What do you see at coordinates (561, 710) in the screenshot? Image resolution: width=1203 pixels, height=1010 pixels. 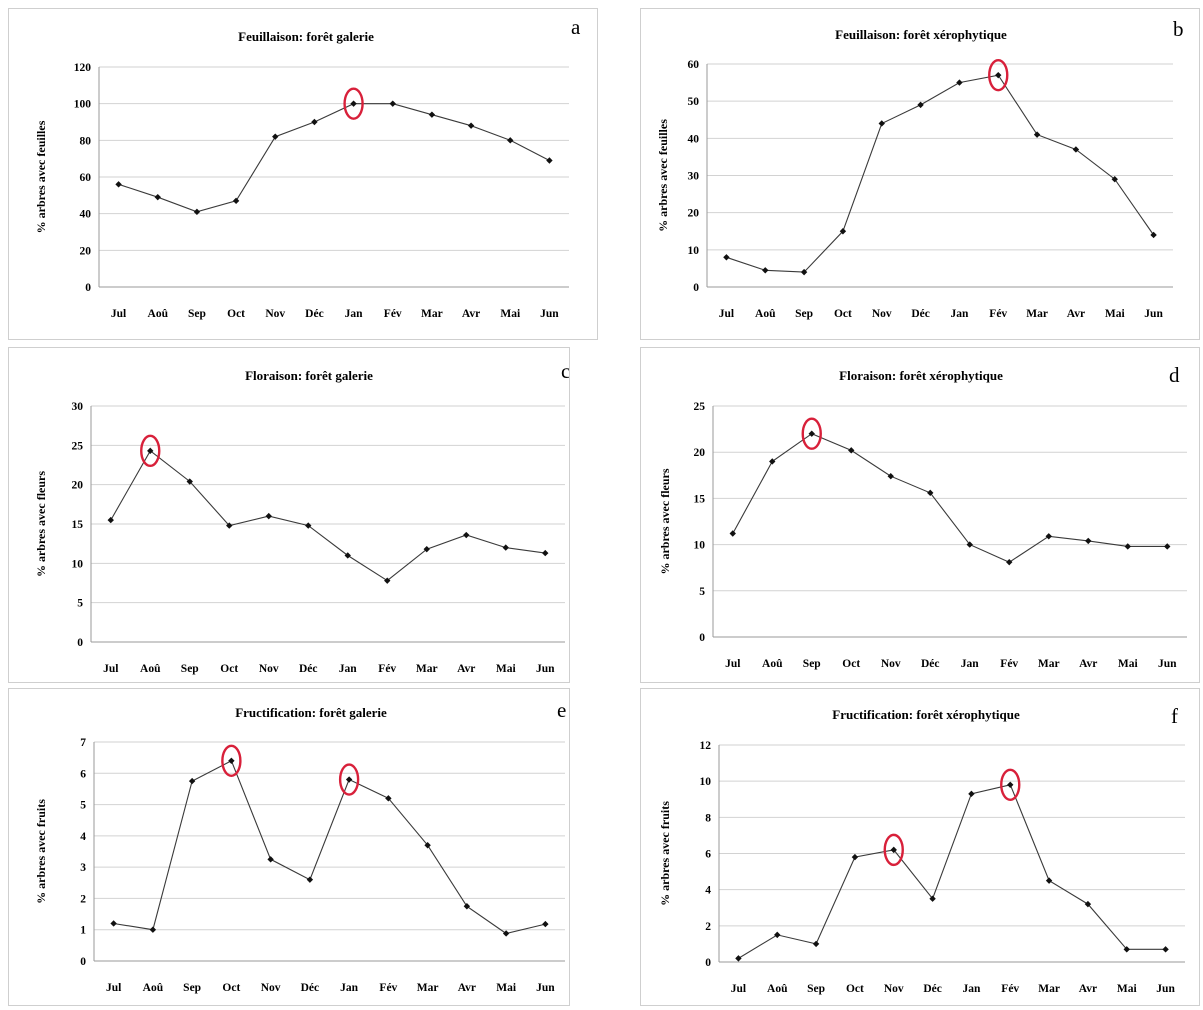 I see `panel-letter: e` at bounding box center [561, 710].